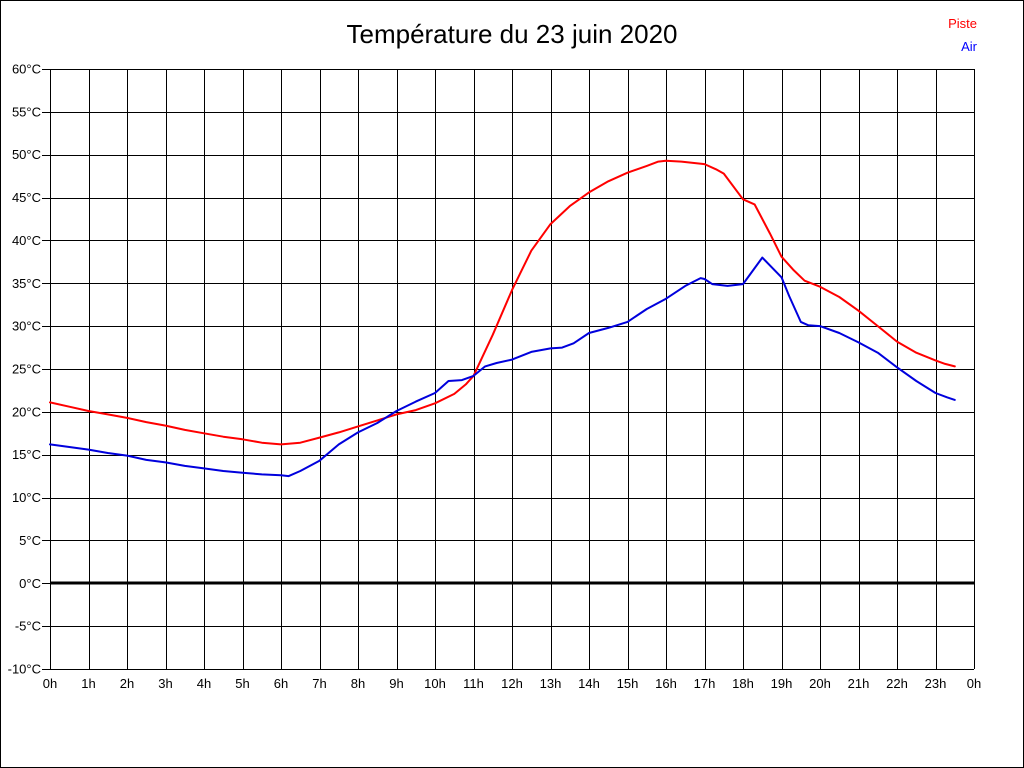  What do you see at coordinates (859, 683) in the screenshot?
I see `svg-text: 21h` at bounding box center [859, 683].